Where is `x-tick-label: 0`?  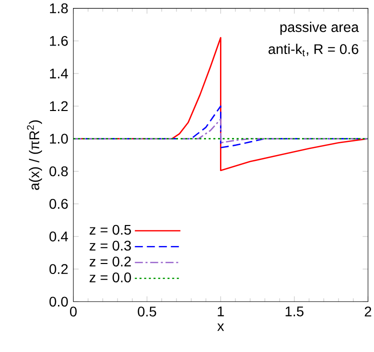
x-tick-label: 0 is located at coordinates (73, 311).